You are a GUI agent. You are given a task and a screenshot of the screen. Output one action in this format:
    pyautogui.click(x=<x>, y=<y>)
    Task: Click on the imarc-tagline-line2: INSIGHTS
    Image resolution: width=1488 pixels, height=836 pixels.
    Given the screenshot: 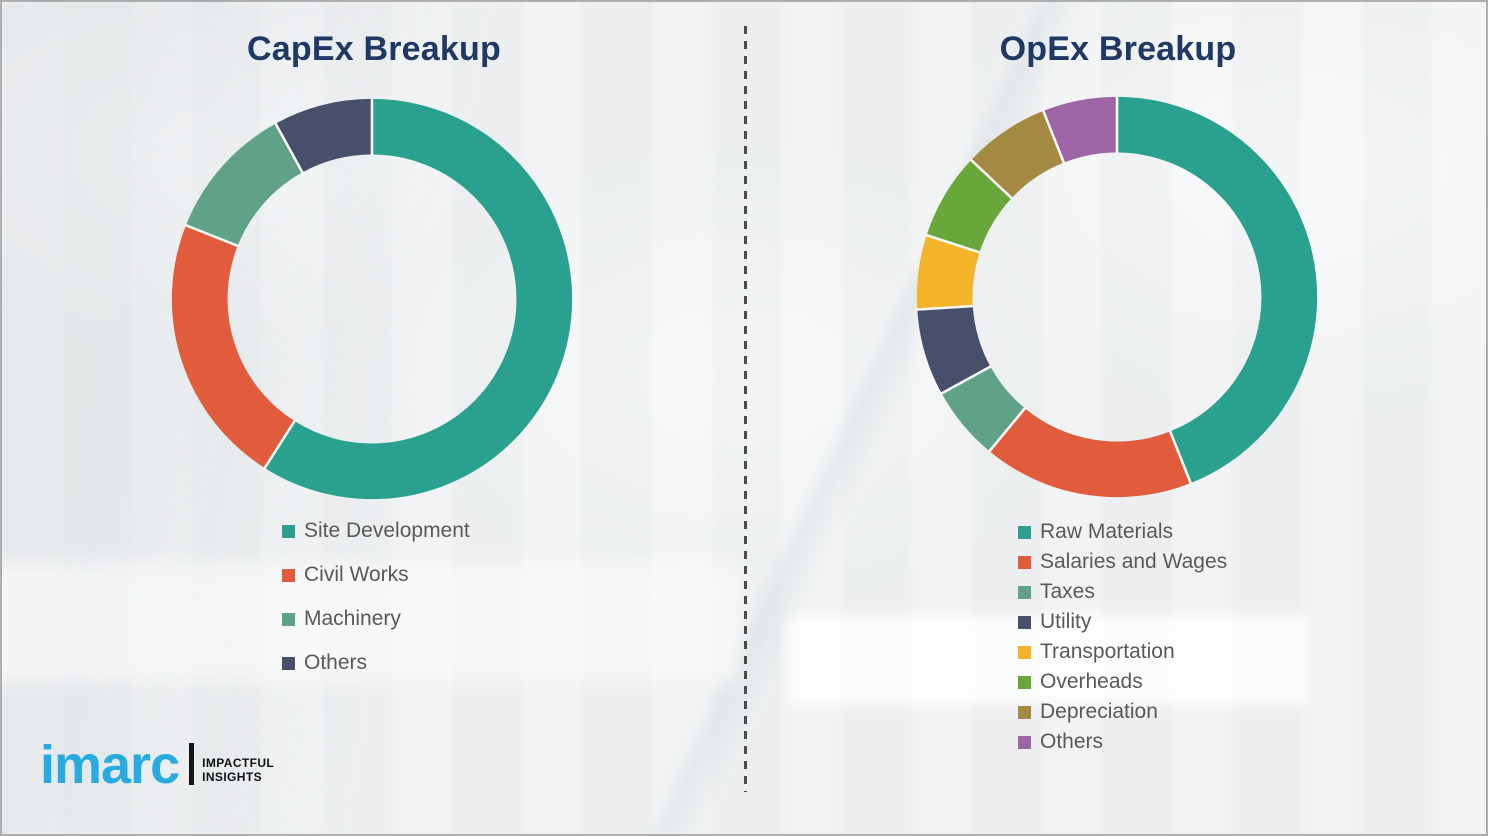 What is the action you would take?
    pyautogui.click(x=232, y=777)
    